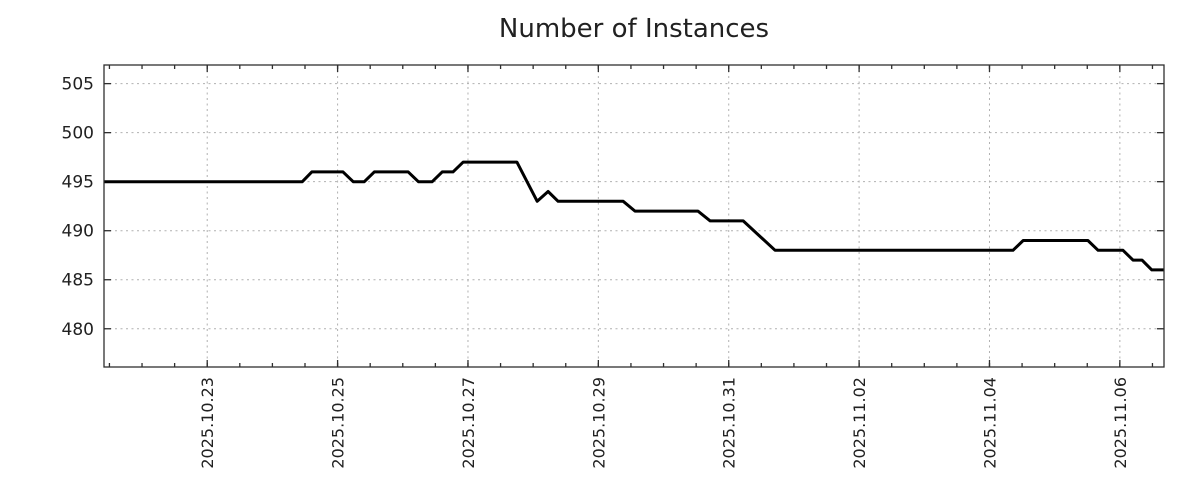  Describe the element at coordinates (598, 423) in the screenshot. I see `x-tick-label: 2025.10.29` at that location.